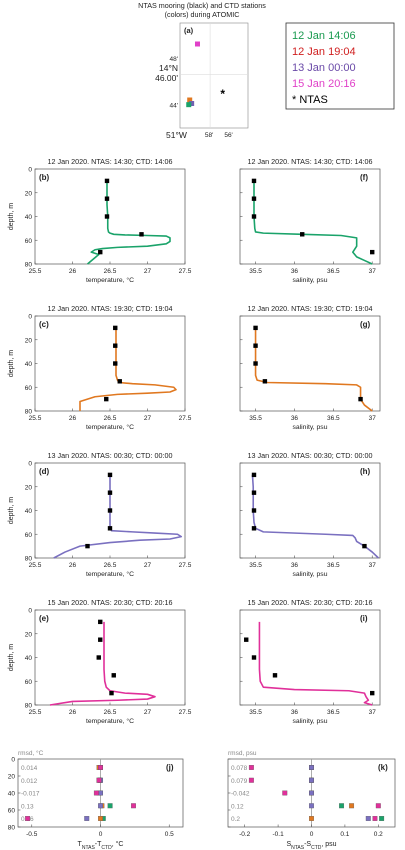  I want to click on legend-entry: 12 Jan 19:04, so click(324, 52).